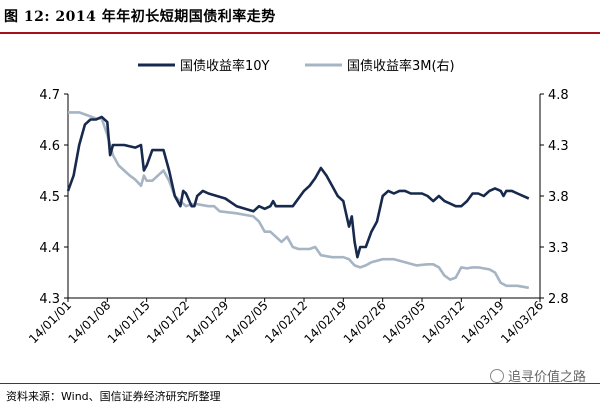 The height and width of the screenshot is (404, 600). What do you see at coordinates (49, 299) in the screenshot?
I see `left-tick-label: 4.3` at bounding box center [49, 299].